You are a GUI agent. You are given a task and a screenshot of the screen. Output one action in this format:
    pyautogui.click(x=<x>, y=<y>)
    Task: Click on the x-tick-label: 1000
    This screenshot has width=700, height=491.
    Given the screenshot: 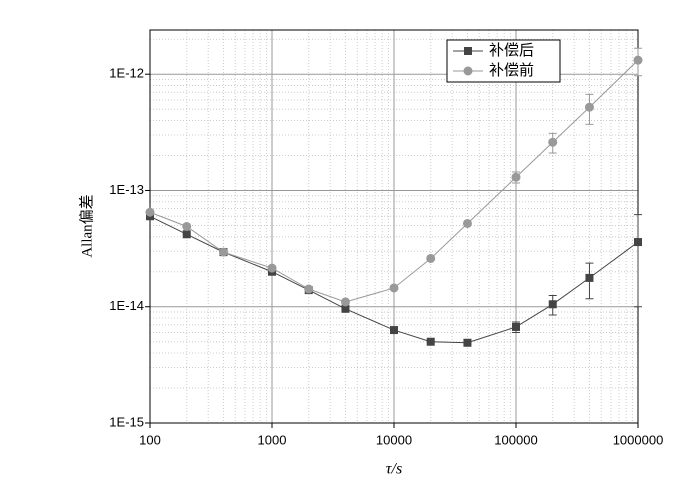 What is the action you would take?
    pyautogui.click(x=272, y=439)
    